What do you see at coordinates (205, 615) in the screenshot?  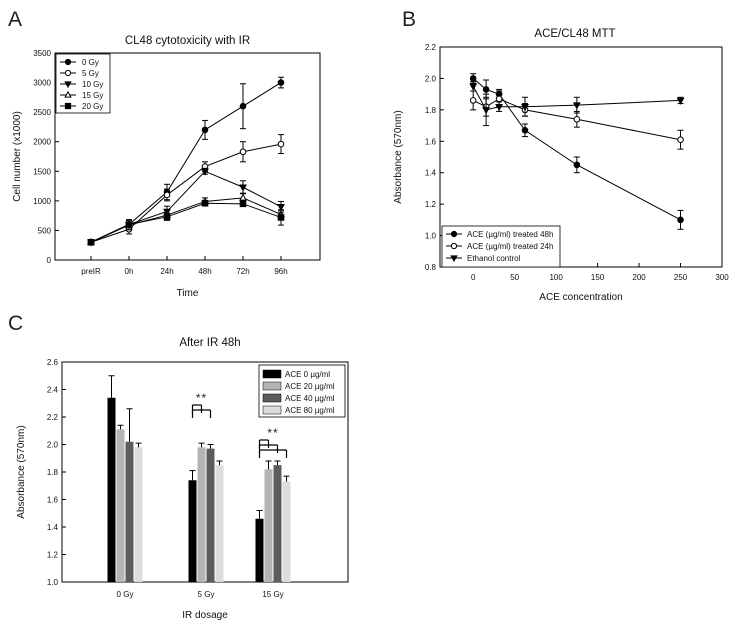 I see `chart-c-x-axis-label: IR dosage` at bounding box center [205, 615].